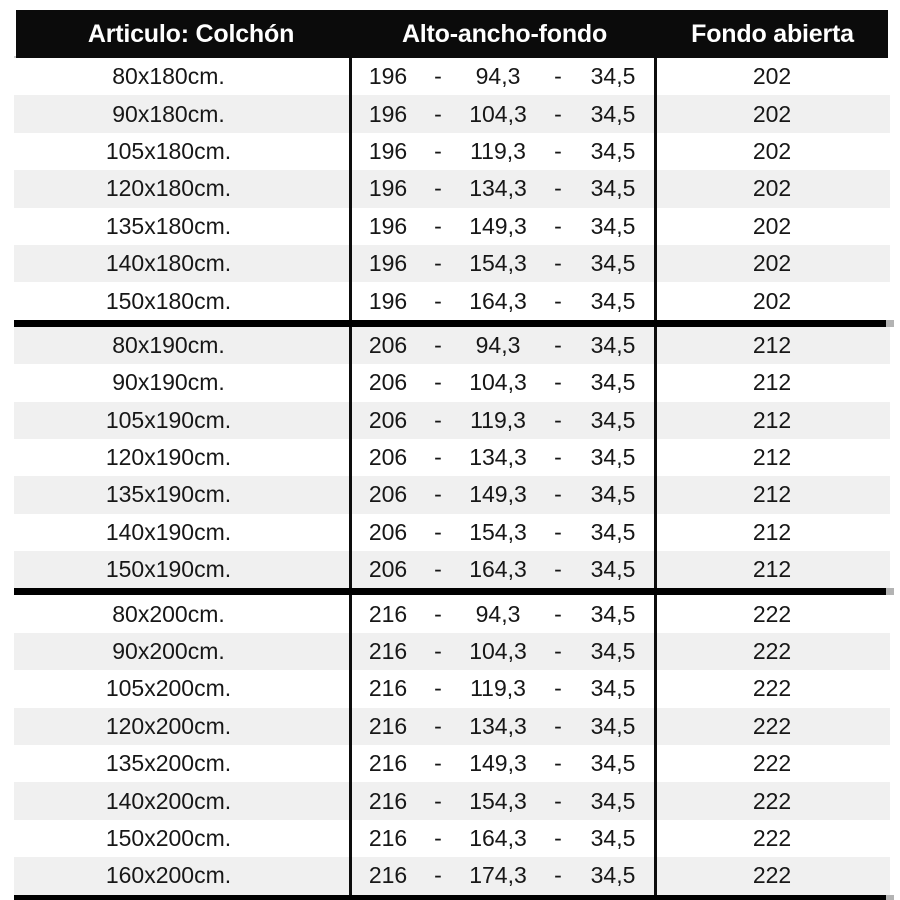 Image resolution: width=900 pixels, height=900 pixels. Describe the element at coordinates (498, 725) in the screenshot. I see `value-ancho: 134,3` at that location.